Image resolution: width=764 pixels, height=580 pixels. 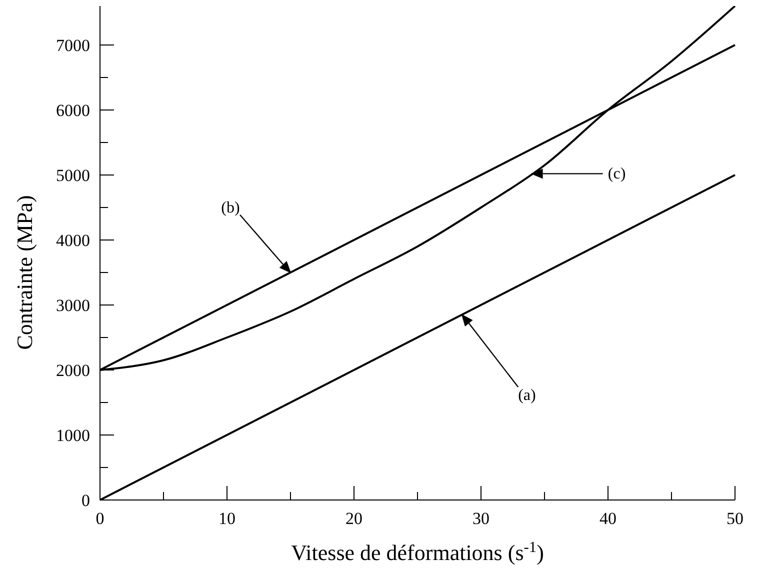 I want to click on y-tick-label: 4000, so click(x=73, y=240).